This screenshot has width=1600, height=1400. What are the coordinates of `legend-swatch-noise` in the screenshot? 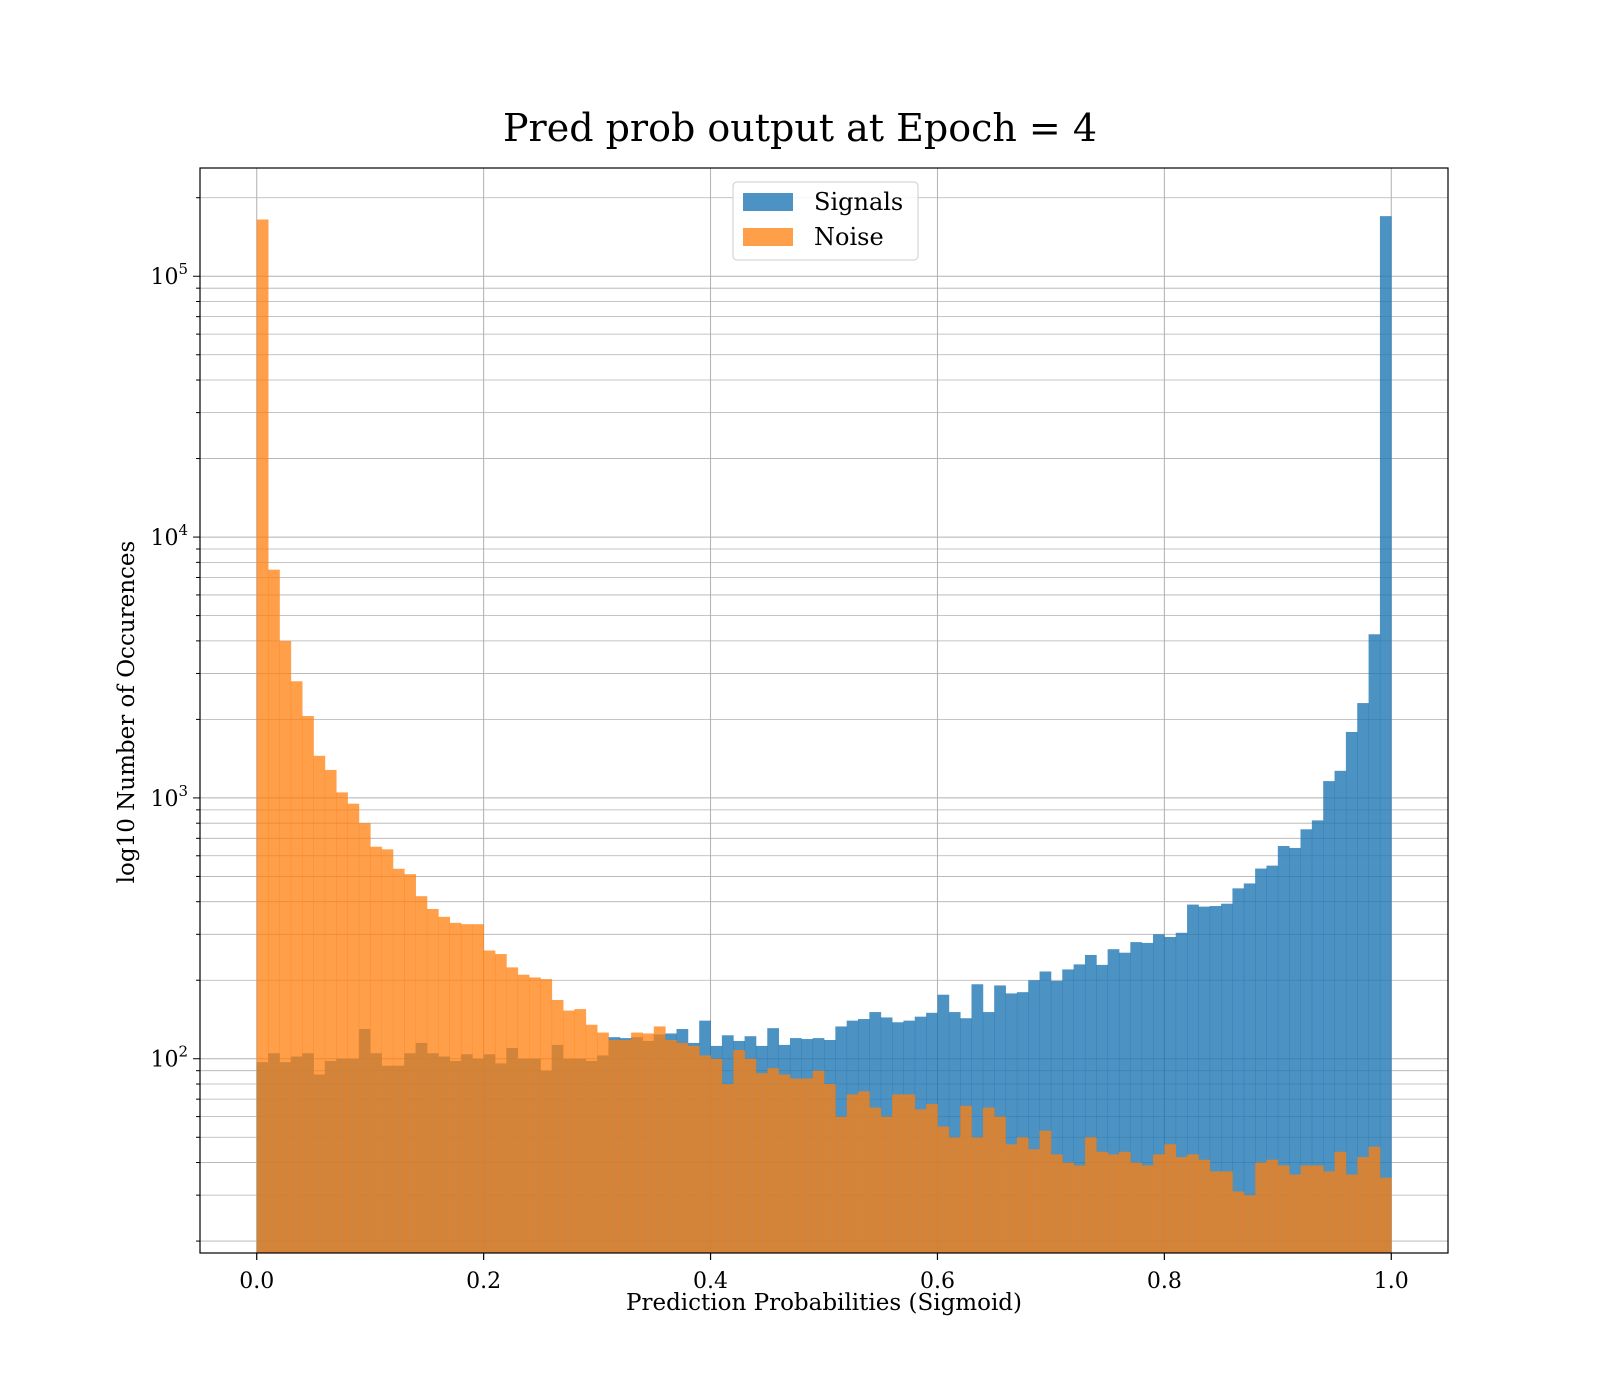 It's located at (768, 237).